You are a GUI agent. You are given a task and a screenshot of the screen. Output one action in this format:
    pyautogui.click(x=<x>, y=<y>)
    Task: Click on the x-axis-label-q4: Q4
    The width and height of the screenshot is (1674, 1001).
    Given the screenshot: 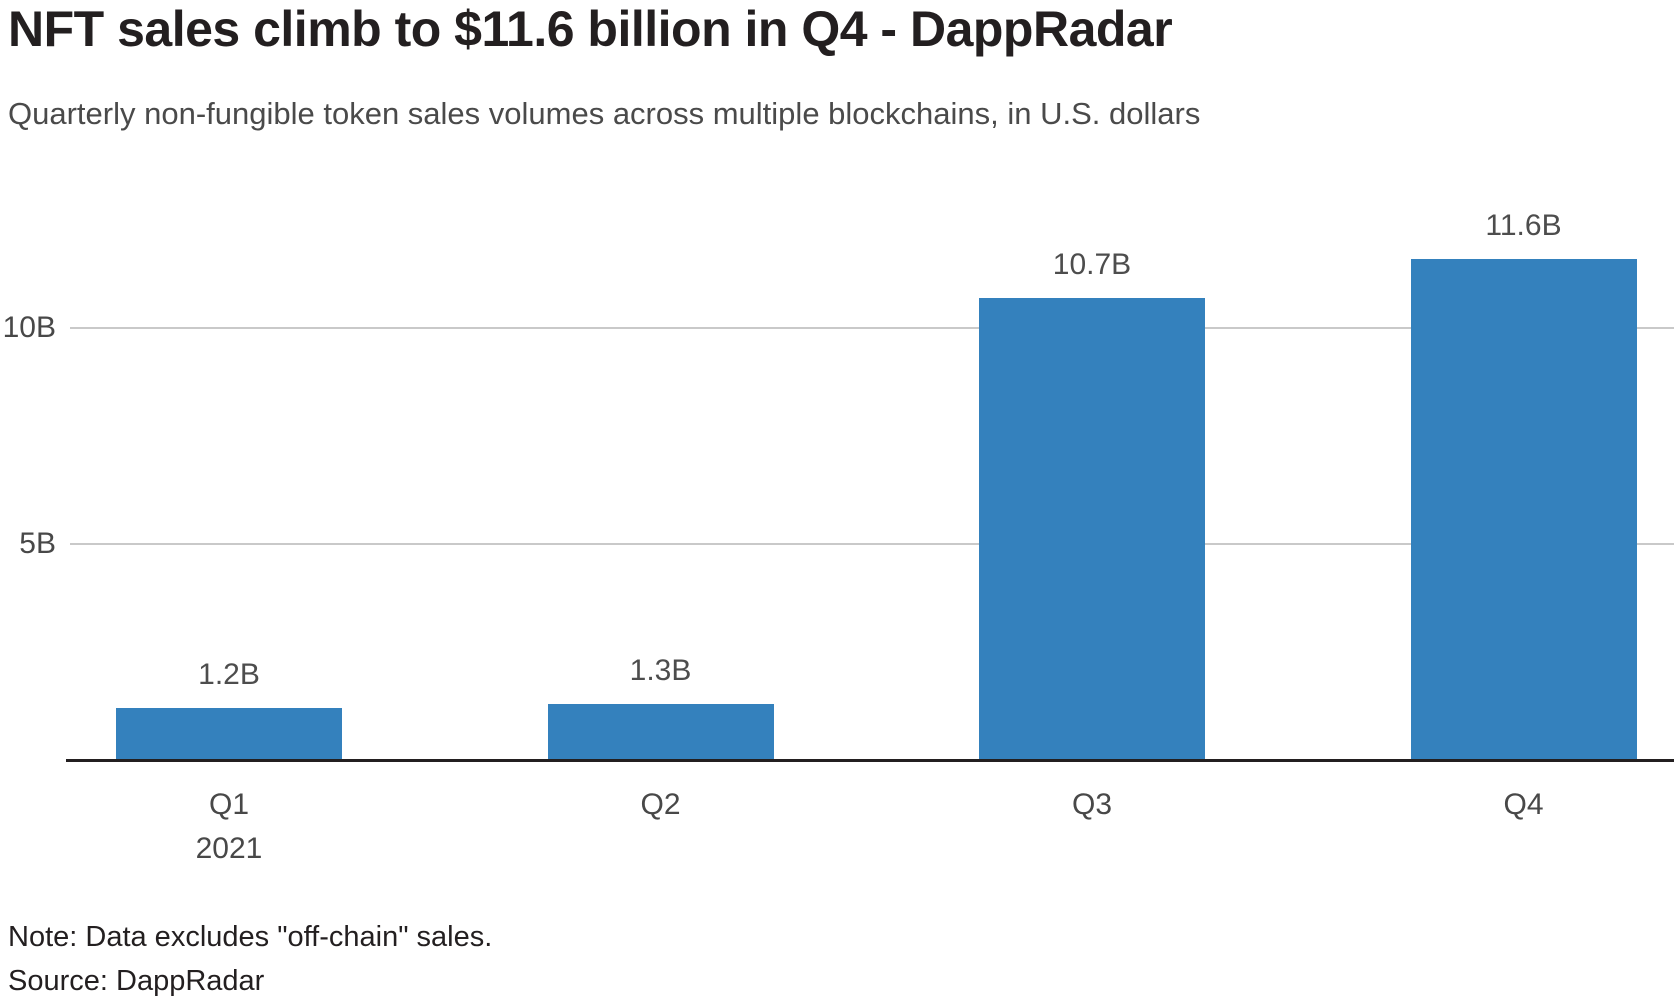 What is the action you would take?
    pyautogui.click(x=1523, y=804)
    